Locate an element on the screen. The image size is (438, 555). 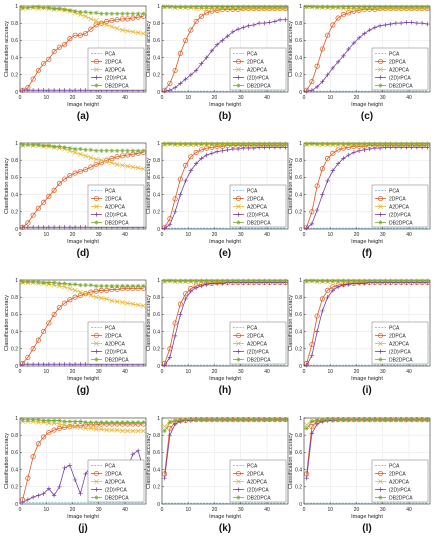
x-tick-label: 20 is located at coordinates (215, 235).